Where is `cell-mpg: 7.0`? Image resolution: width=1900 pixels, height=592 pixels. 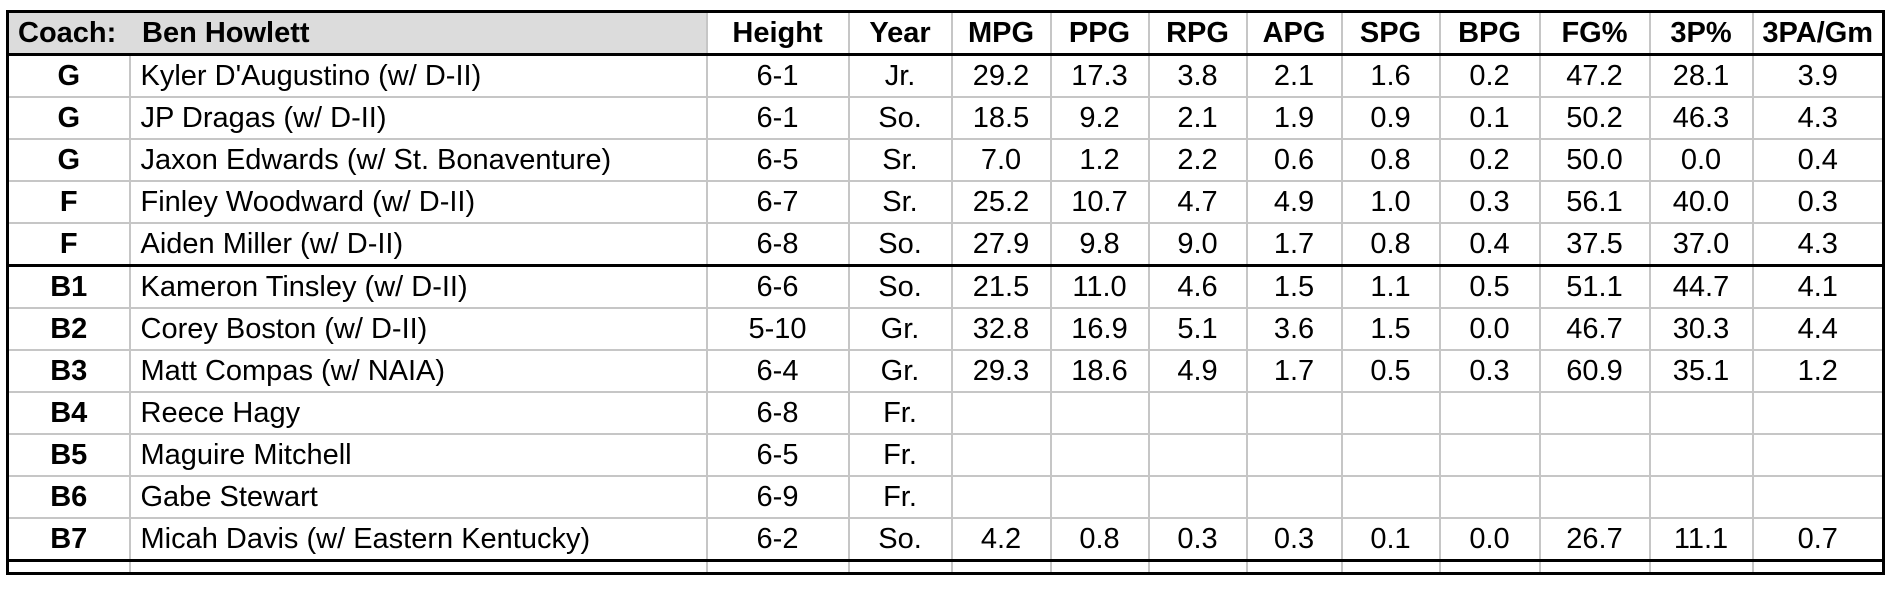
cell-mpg: 7.0 is located at coordinates (1001, 160).